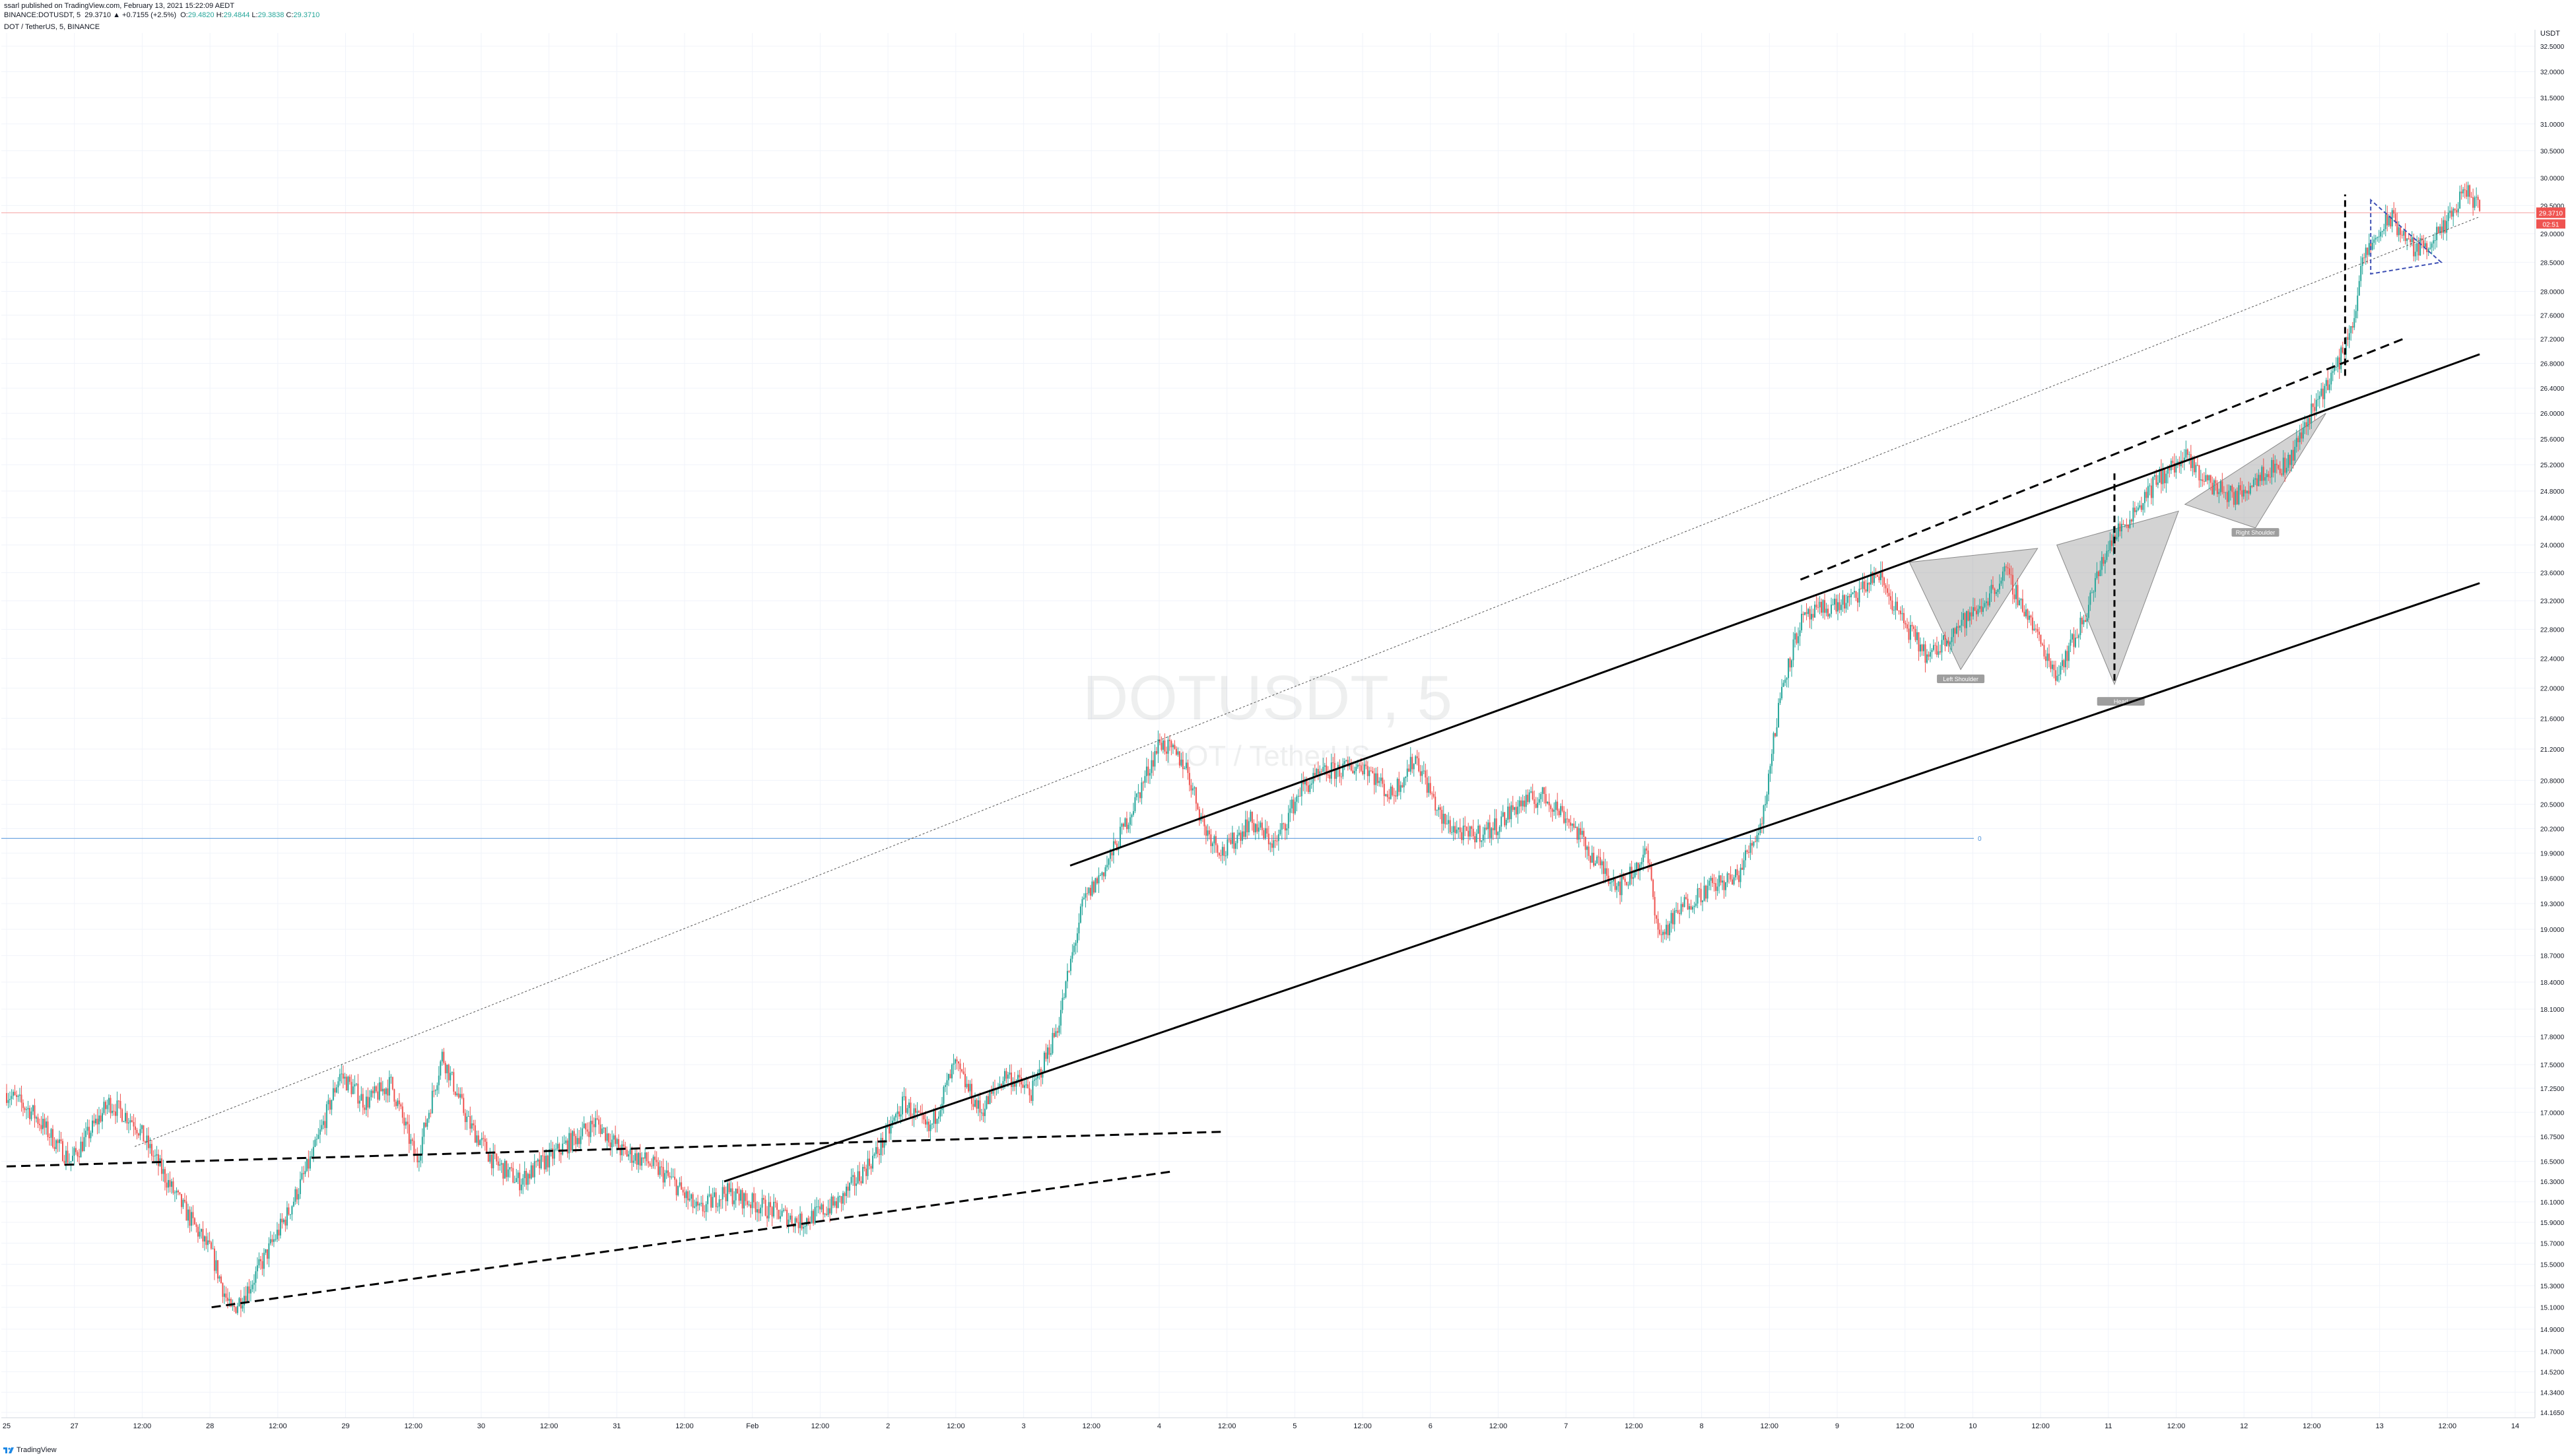 Image resolution: width=2566 pixels, height=1456 pixels. I want to click on y-tick-label: 15.9000, so click(2552, 1223).